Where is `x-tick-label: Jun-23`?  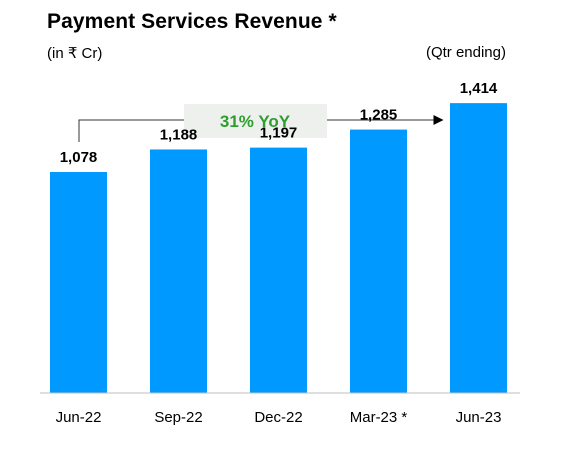 x-tick-label: Jun-23 is located at coordinates (479, 417).